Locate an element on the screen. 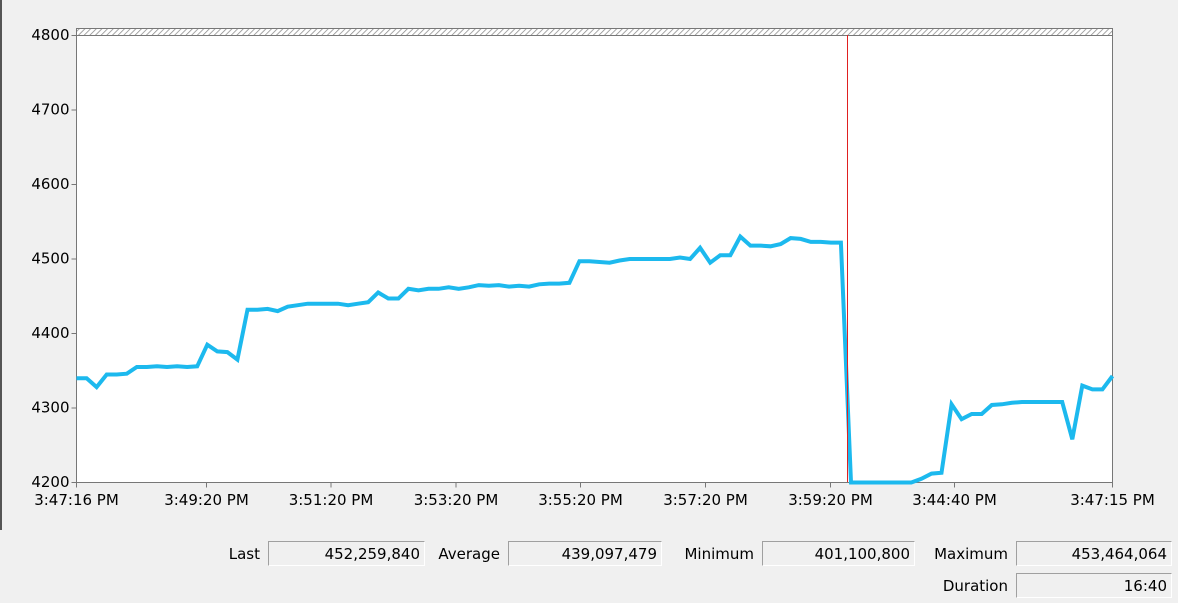  x-tick-label: 3:57:20 PM is located at coordinates (705, 500).